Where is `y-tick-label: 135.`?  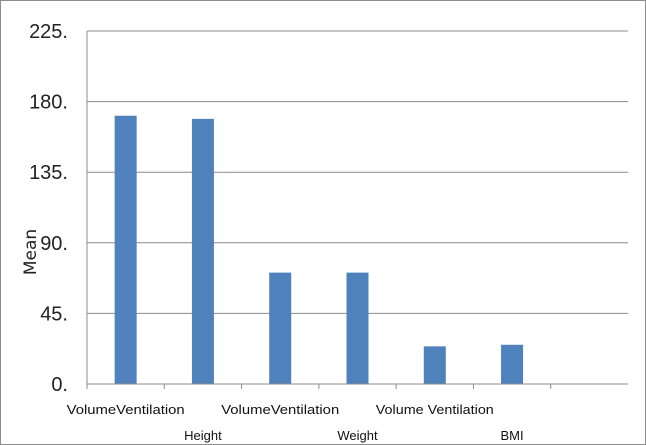 y-tick-label: 135. is located at coordinates (48, 173).